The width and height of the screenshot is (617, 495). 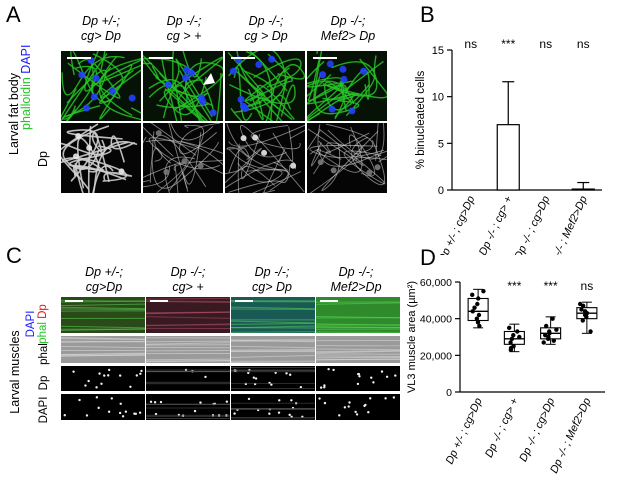 I want to click on panel-b-letter: B, so click(x=427, y=14).